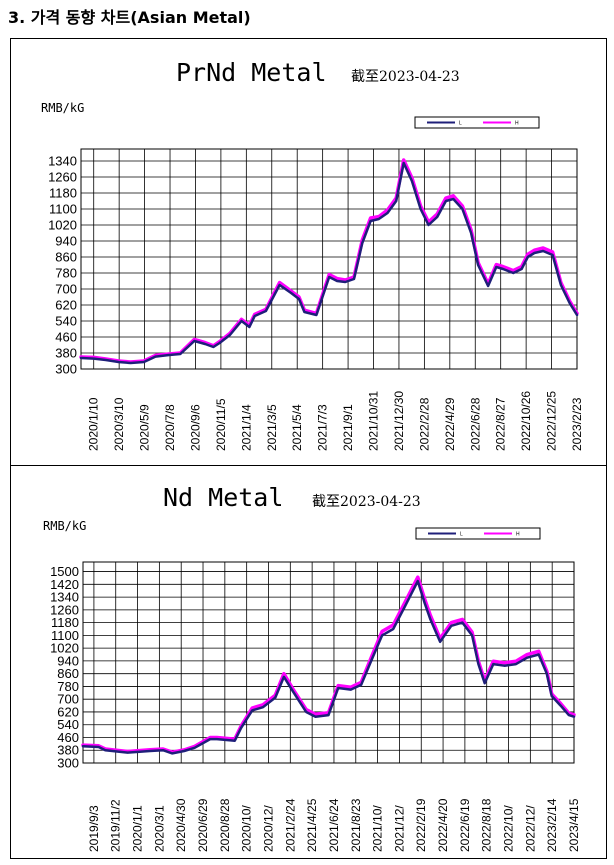  Describe the element at coordinates (405, 77) in the screenshot. I see `chart1-date-label: 截至2023-04-23` at that location.